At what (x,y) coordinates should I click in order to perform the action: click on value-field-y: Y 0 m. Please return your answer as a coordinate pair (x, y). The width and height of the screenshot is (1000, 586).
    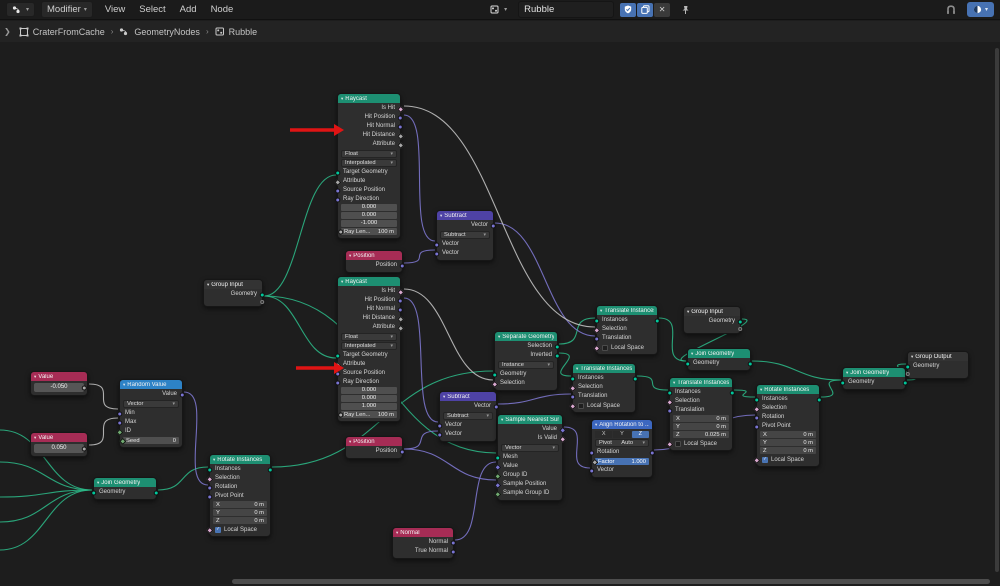
    Looking at the image, I should click on (240, 512).